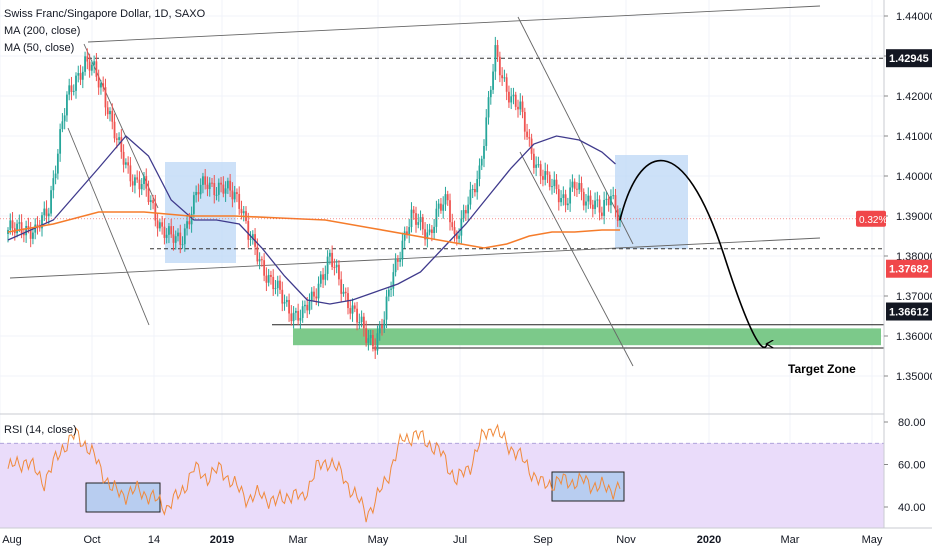  What do you see at coordinates (914, 217) in the screenshot?
I see `price-tick-label: 1.39000` at bounding box center [914, 217].